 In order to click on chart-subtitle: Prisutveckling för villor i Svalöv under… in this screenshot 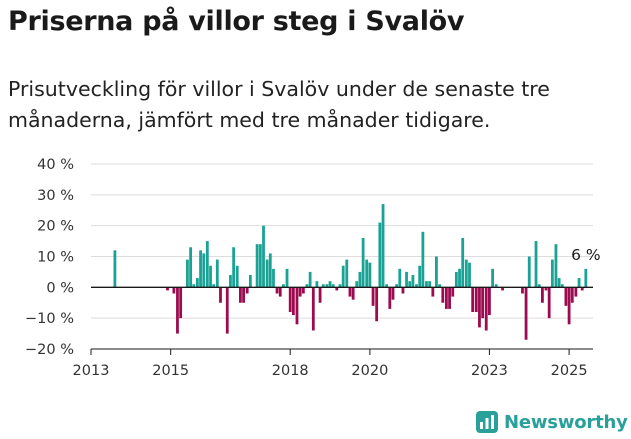, I will do `click(279, 104)`.